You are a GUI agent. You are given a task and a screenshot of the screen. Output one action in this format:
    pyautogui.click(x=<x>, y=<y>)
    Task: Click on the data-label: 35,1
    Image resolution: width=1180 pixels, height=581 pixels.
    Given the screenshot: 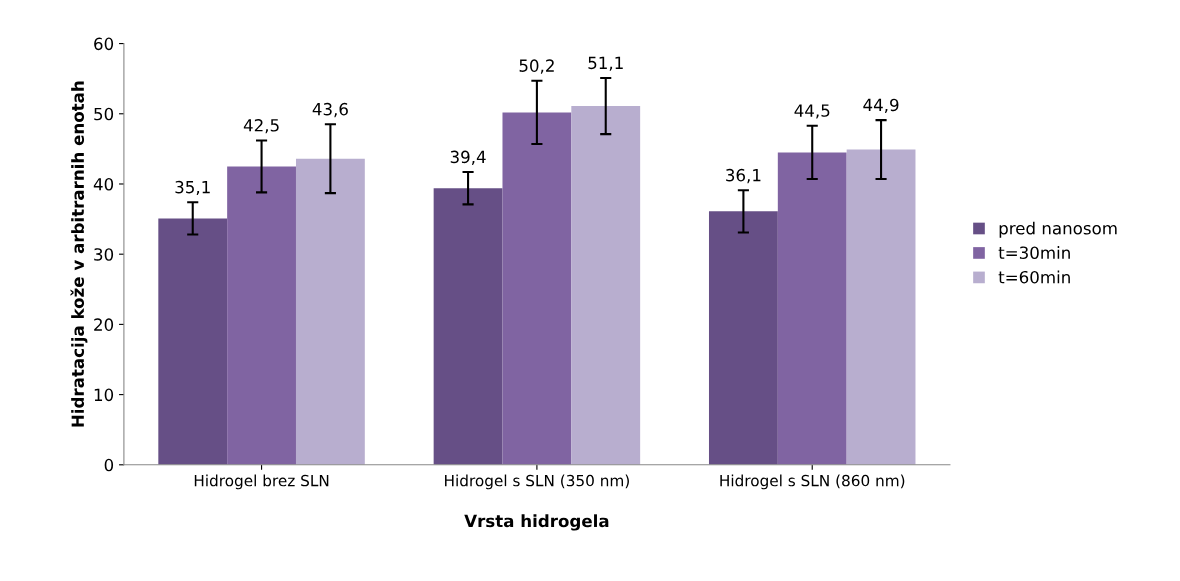 What is the action you would take?
    pyautogui.click(x=192, y=188)
    